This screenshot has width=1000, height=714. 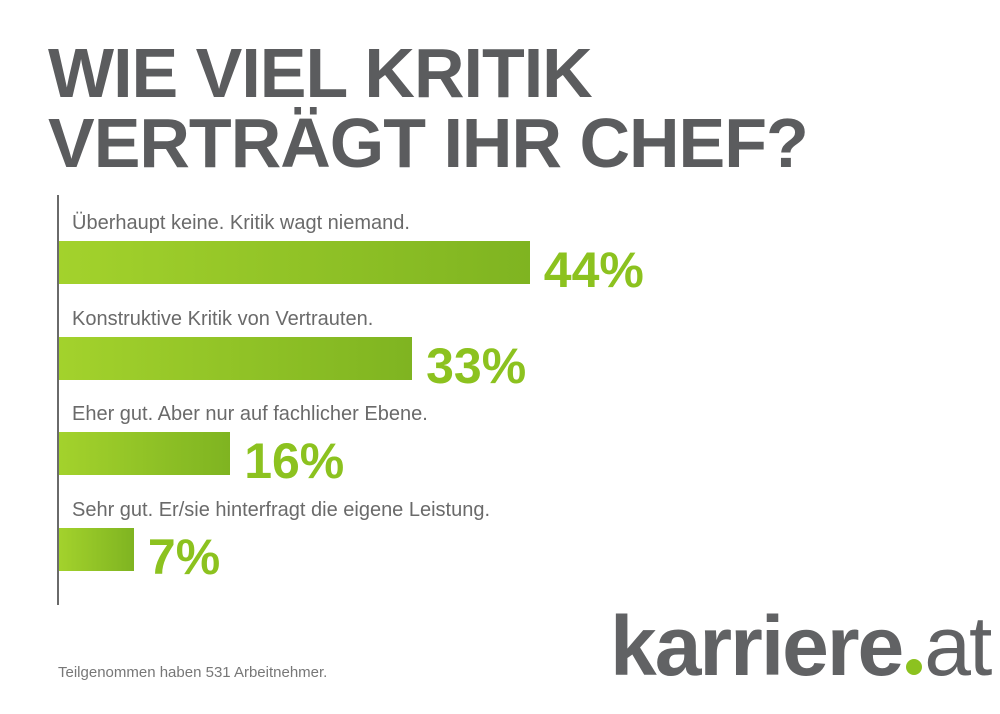 I want to click on category-label: Konstruktive Kritik von Vertrauten., so click(x=223, y=319).